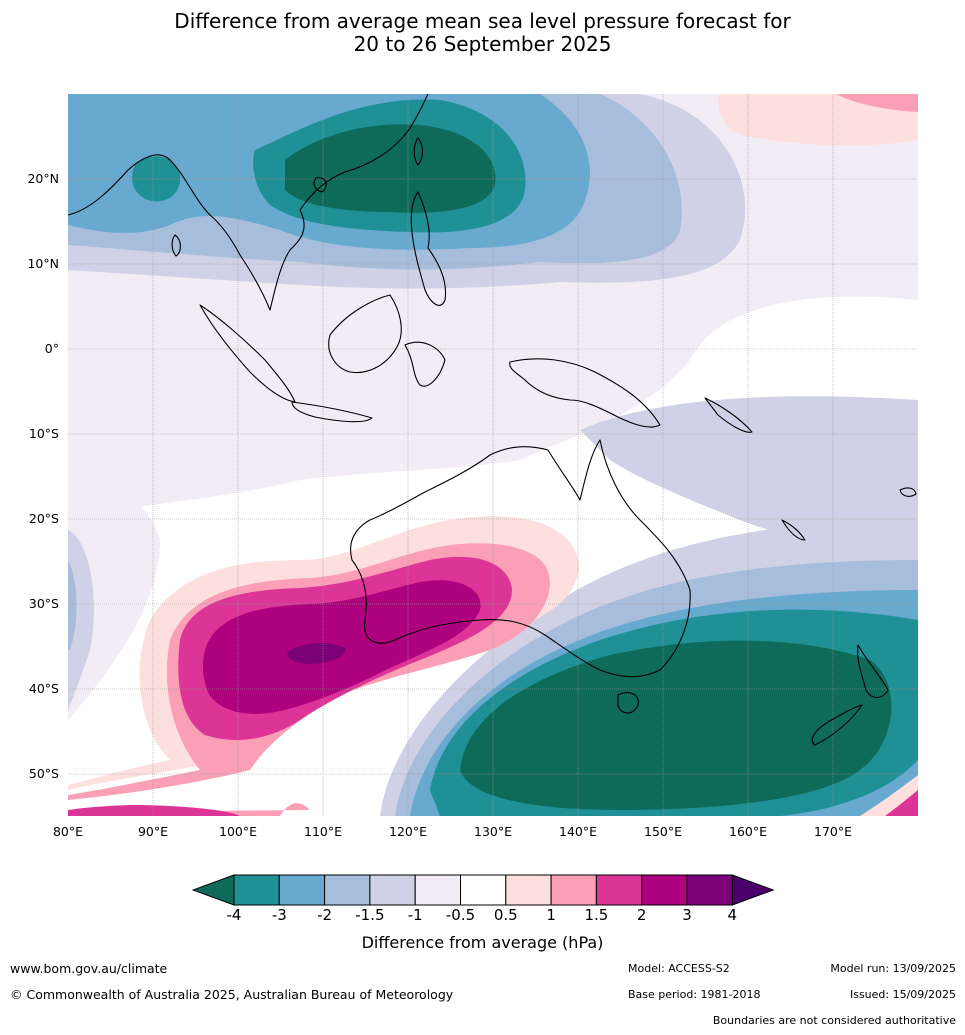 The height and width of the screenshot is (1035, 965). What do you see at coordinates (833, 831) in the screenshot?
I see `lon-label-170e: 170°E` at bounding box center [833, 831].